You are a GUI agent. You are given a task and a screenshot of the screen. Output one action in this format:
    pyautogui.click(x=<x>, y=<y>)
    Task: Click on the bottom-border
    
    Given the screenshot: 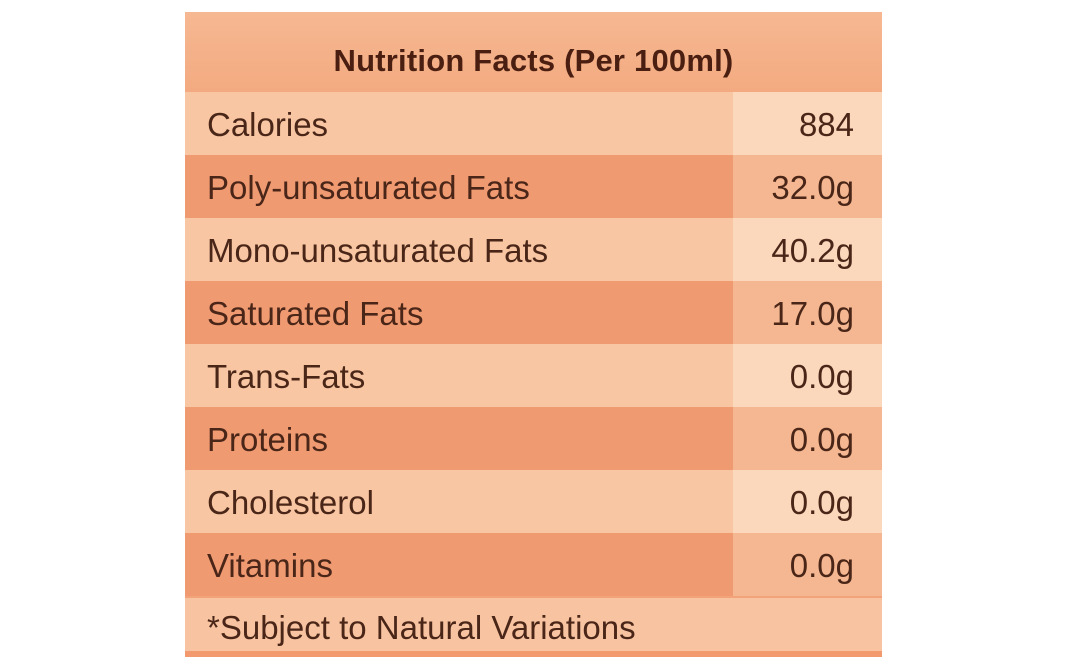 What is the action you would take?
    pyautogui.click(x=533, y=654)
    